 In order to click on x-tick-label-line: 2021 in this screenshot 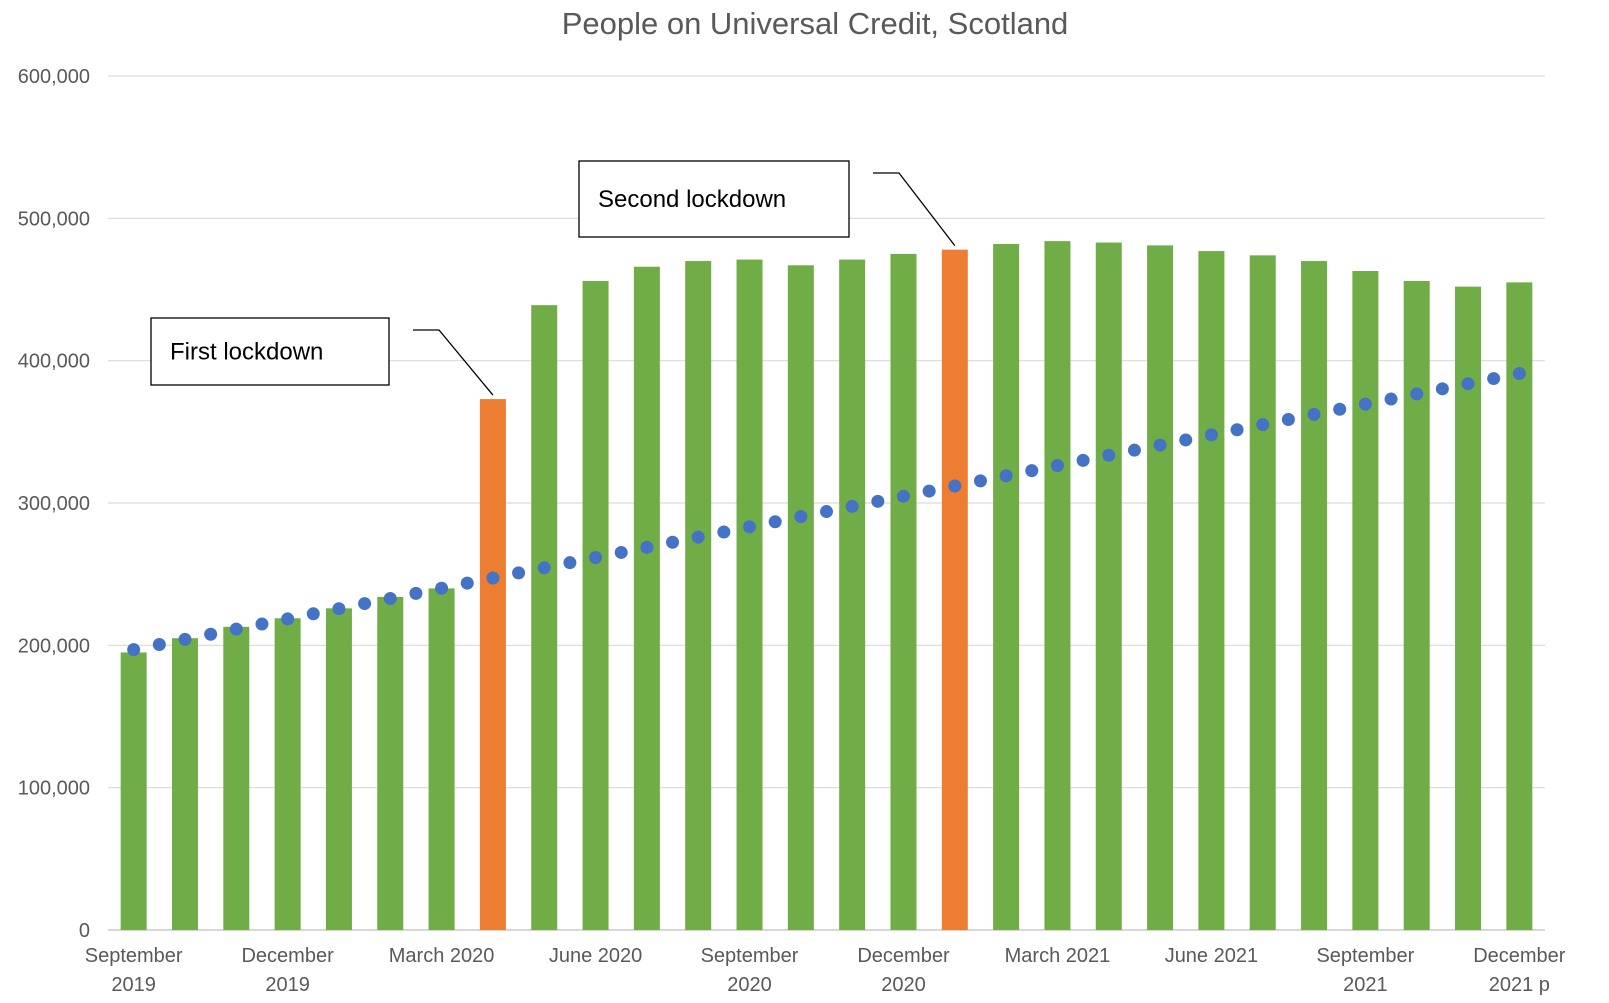, I will do `click(1365, 985)`.